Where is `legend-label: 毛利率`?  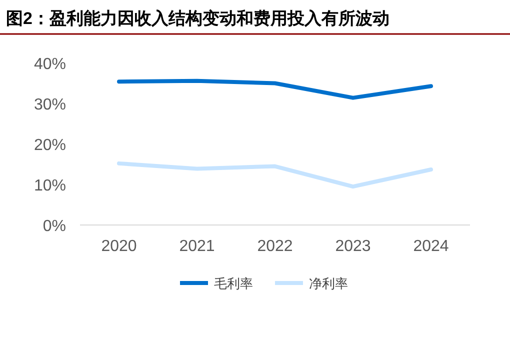
legend-label: 毛利率 is located at coordinates (233, 283).